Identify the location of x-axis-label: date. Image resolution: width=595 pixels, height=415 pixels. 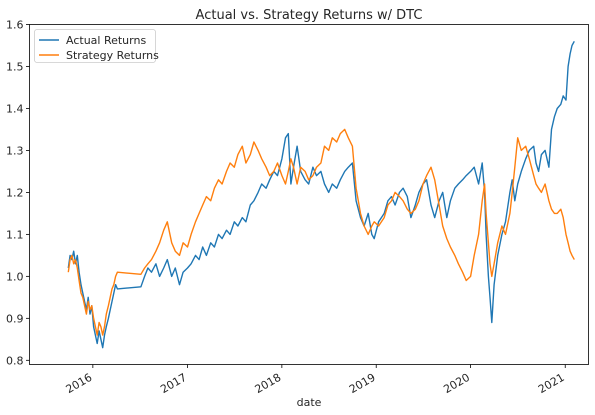
(309, 402).